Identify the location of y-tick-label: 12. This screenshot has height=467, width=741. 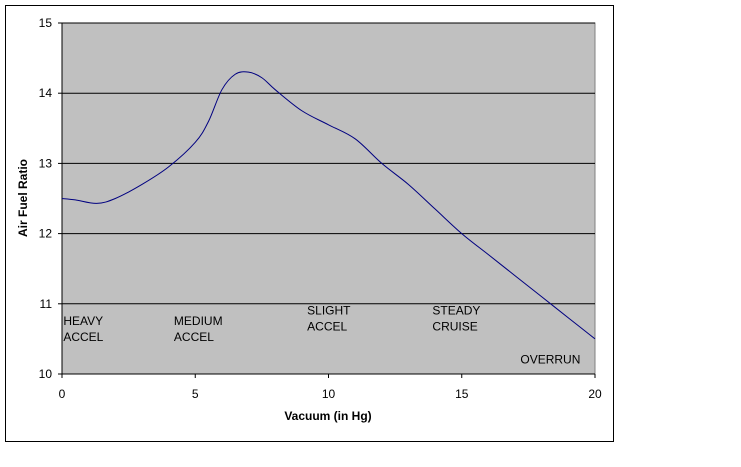
(46, 234).